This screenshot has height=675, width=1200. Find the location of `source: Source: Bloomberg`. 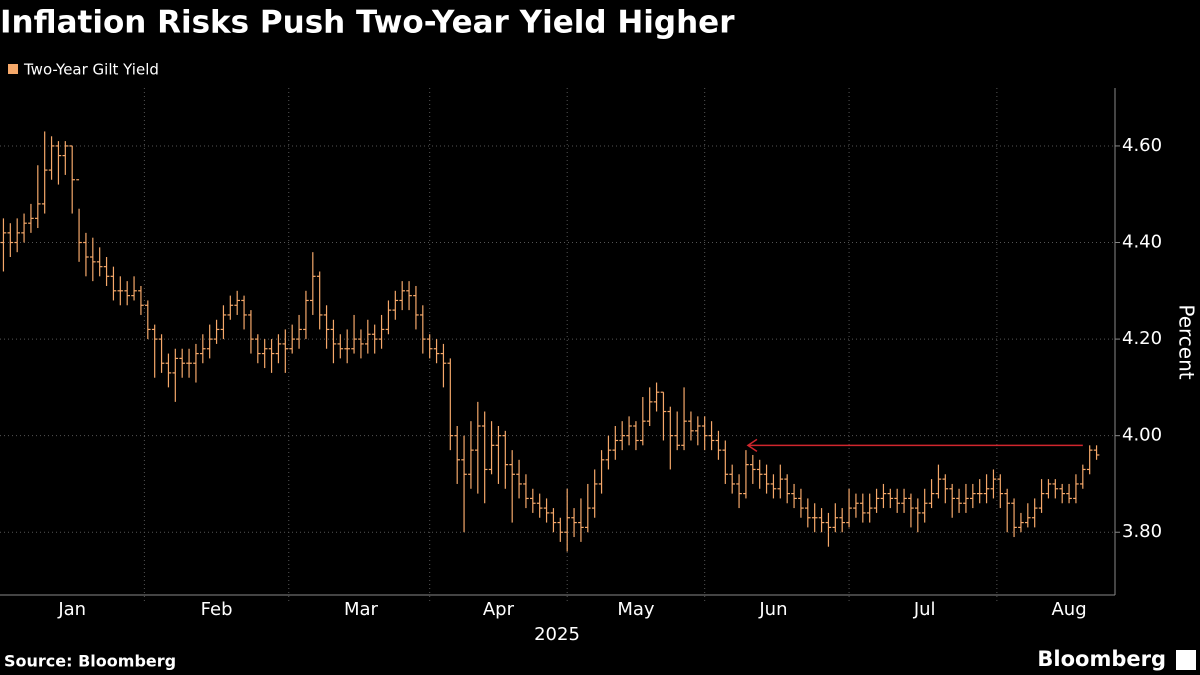

source: Source: Bloomberg is located at coordinates (90, 661).